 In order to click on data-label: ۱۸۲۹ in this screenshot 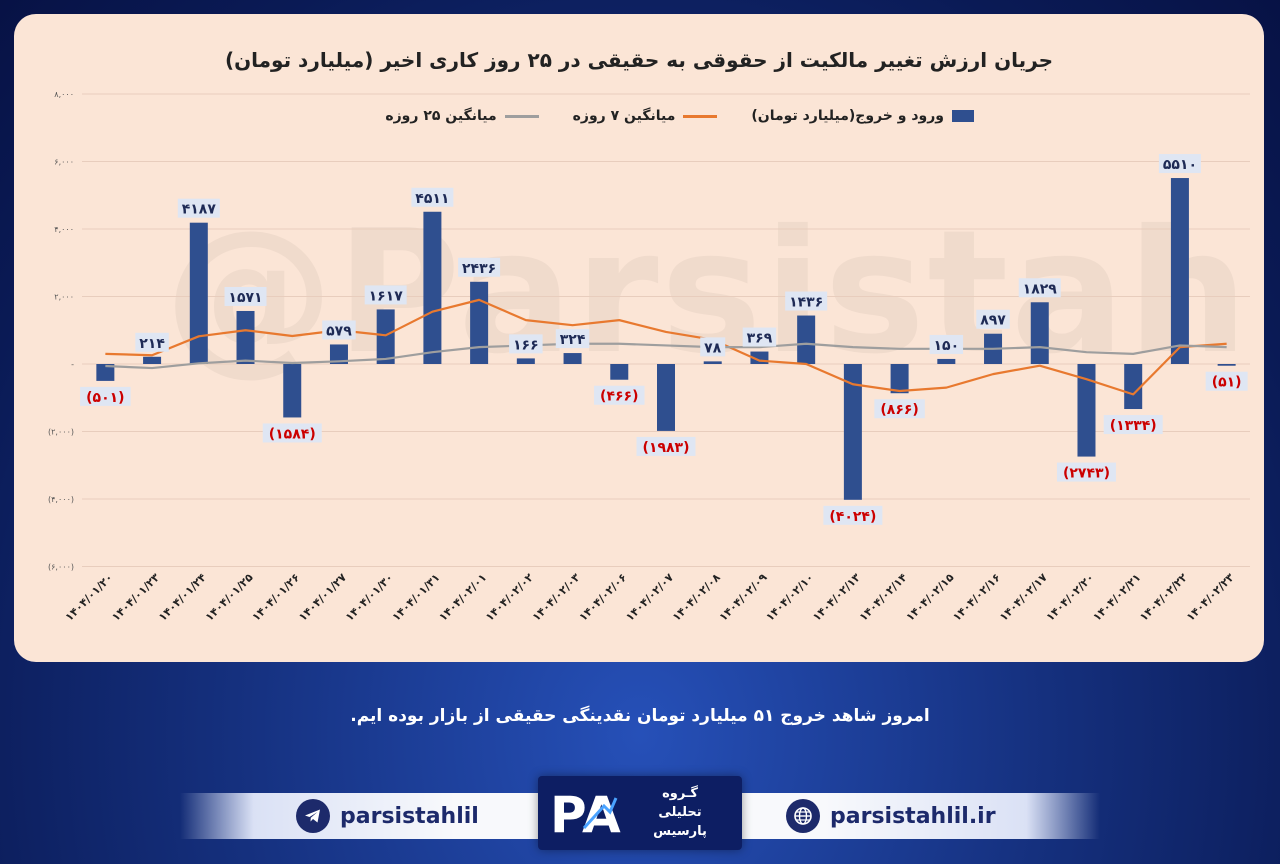, I will do `click(1040, 289)`.